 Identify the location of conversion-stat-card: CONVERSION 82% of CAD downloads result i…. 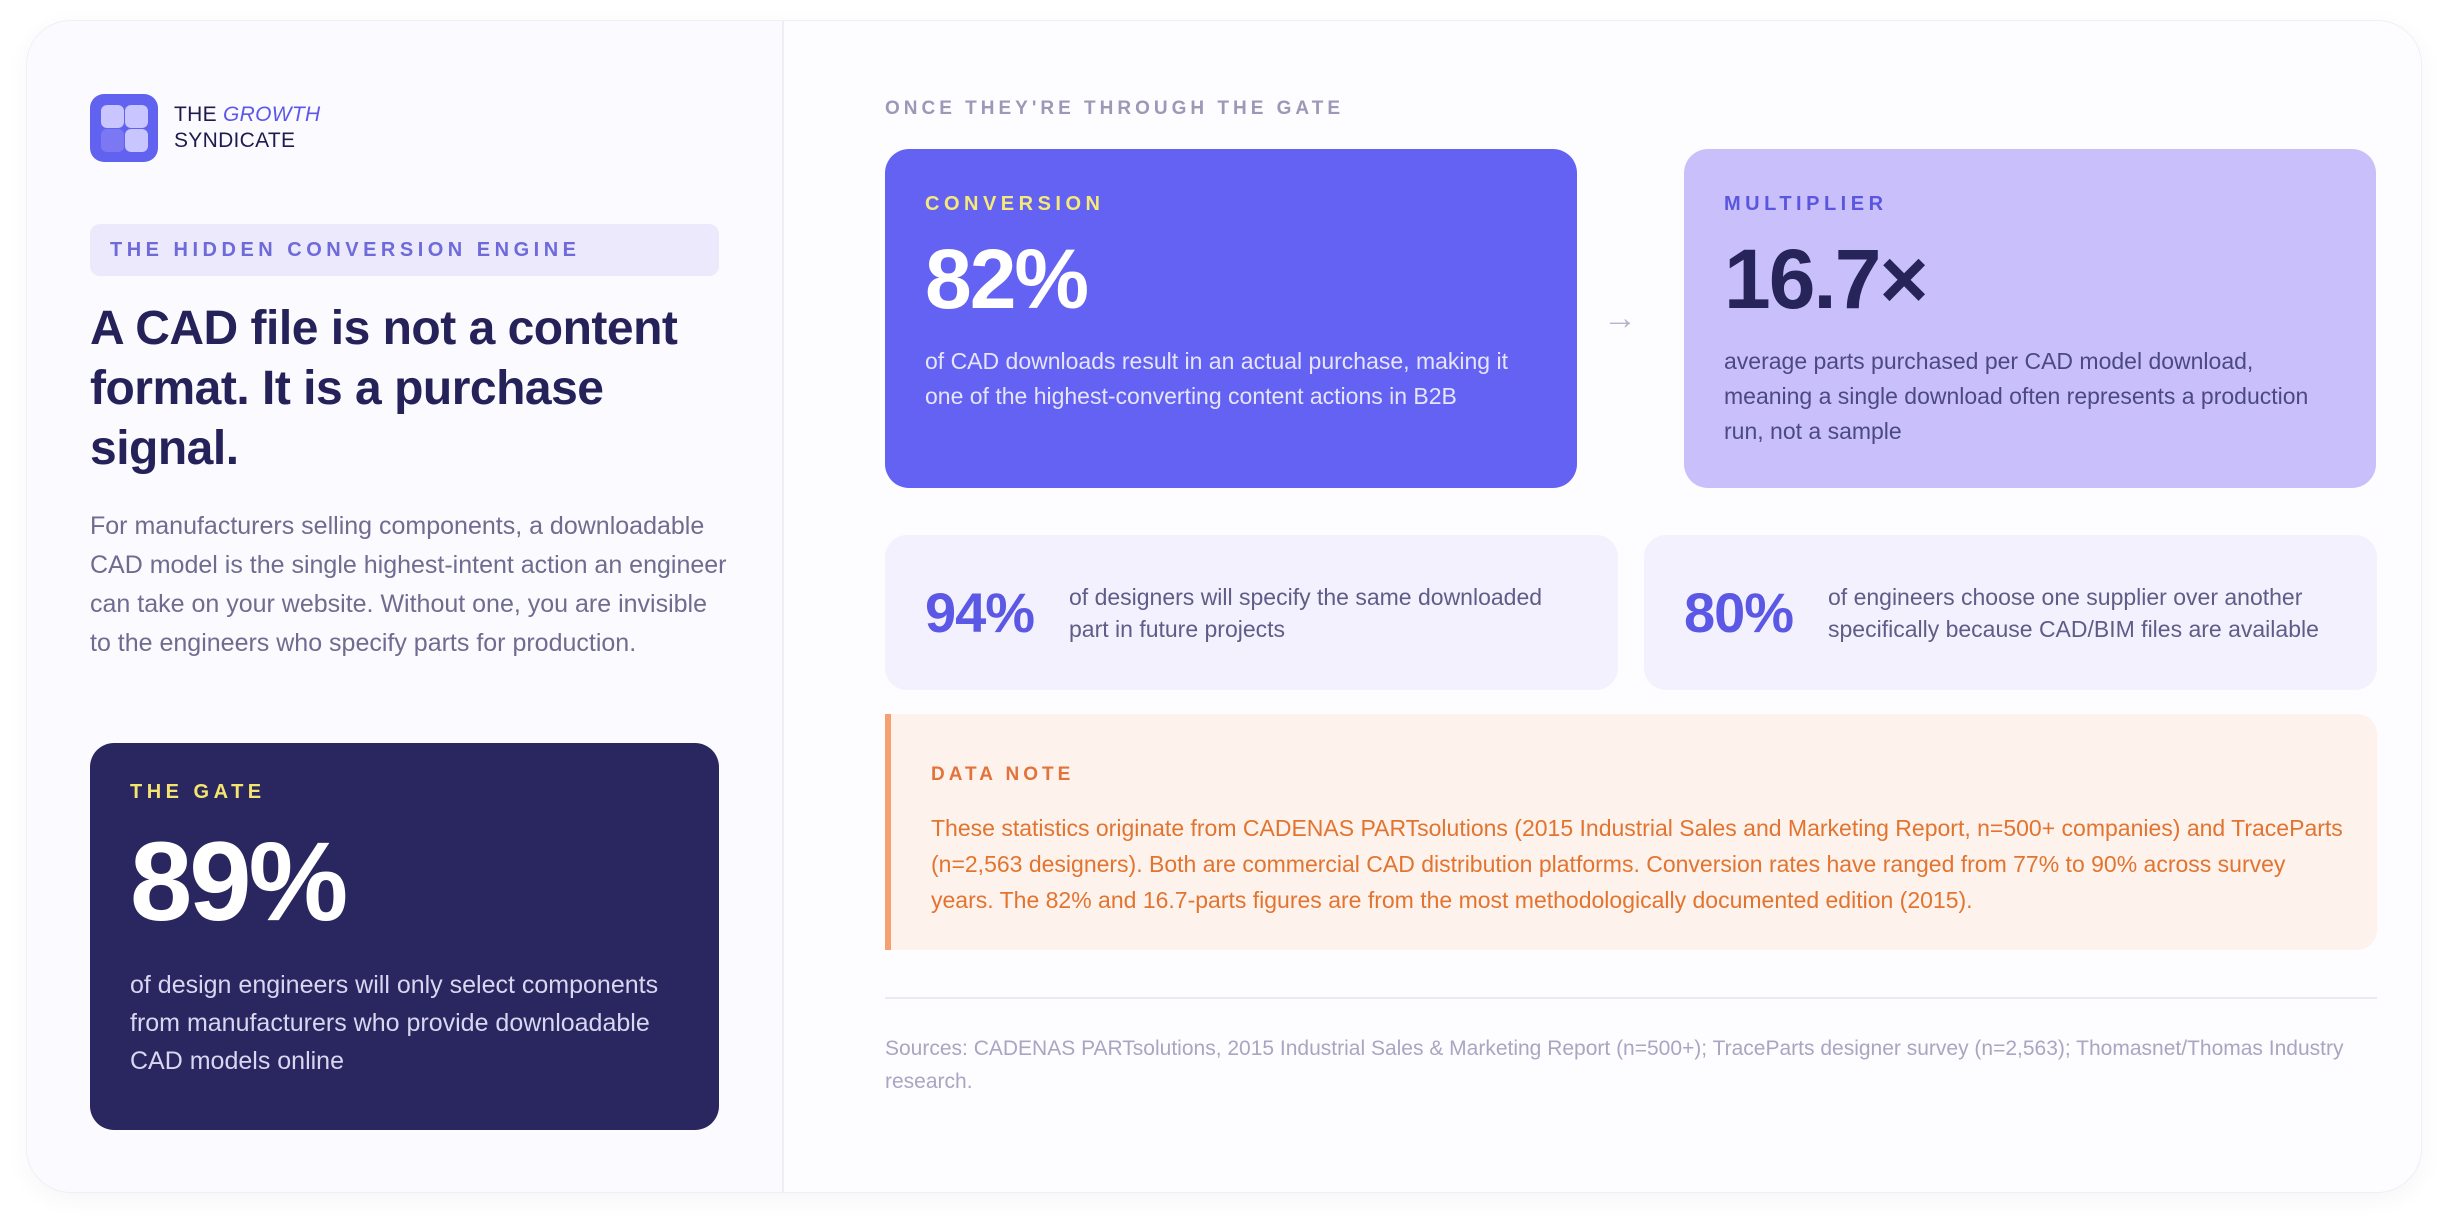
(1231, 318).